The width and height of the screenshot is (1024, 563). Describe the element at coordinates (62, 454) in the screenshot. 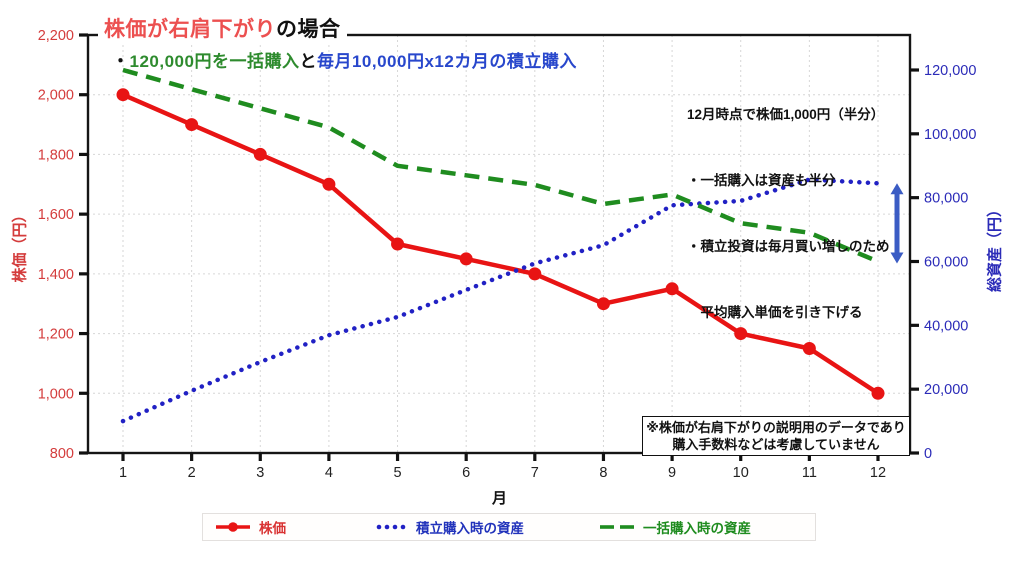

I see `svg-text: 800` at that location.